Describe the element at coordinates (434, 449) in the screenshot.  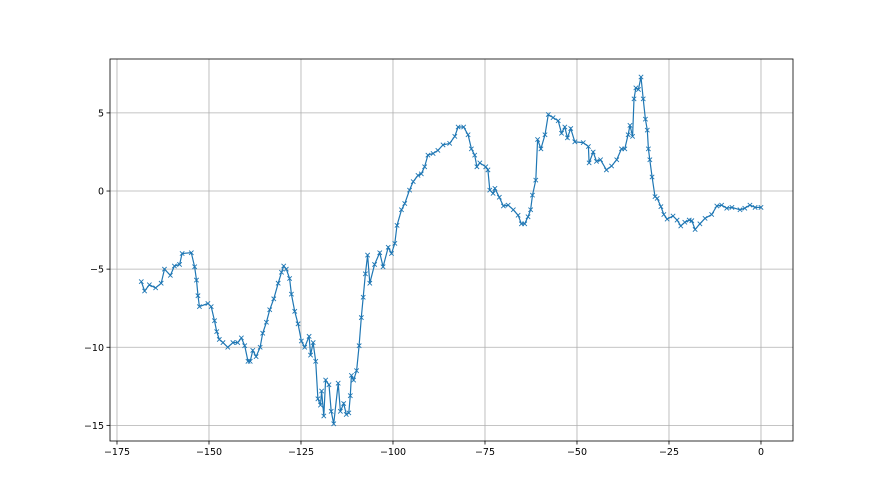
I see `x-axis: −175 −150 −125 −100 −75 −50 −25 0` at that location.